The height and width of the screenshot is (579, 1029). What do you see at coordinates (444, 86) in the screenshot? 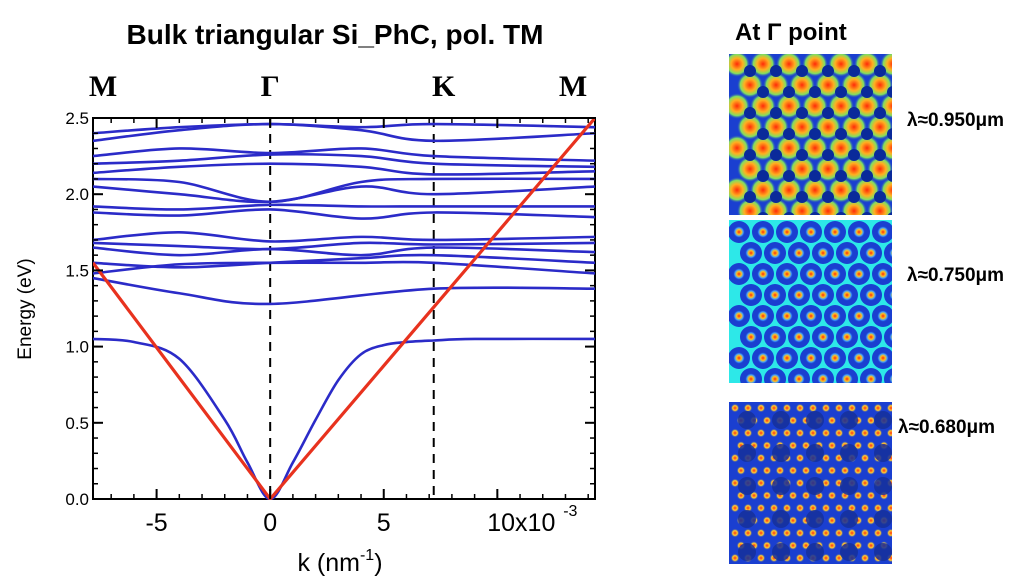
I see `symmetry-label-K: K` at bounding box center [444, 86].